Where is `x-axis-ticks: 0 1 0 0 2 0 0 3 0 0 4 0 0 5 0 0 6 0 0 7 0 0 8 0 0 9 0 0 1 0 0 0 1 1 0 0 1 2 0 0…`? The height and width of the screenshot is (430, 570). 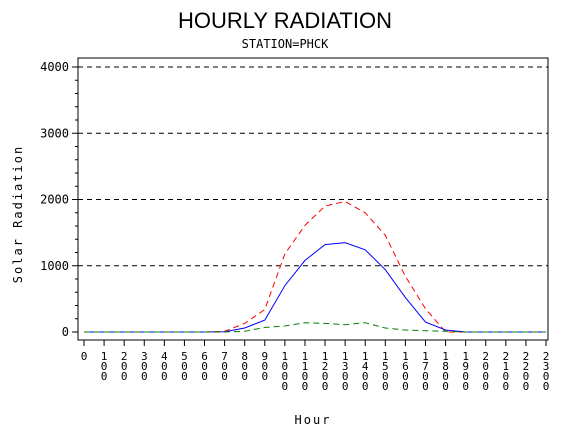
x-axis-ticks: 0 1 0 0 2 0 0 3 0 0 4 0 0 5 0 0 6 0 0 7 0 0 8 0 0 9 0 0 1 0 0 0 1 1 0 0 1 2 0 0… is located at coordinates (315, 366).